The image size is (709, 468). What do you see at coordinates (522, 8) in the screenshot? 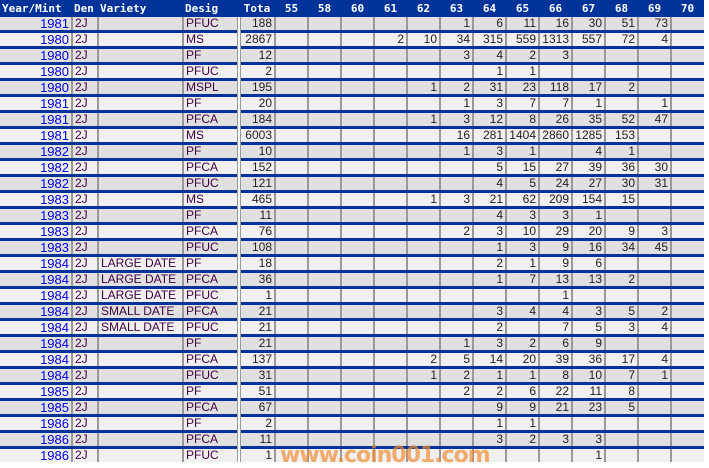
I see `column-header-65: 65` at bounding box center [522, 8].